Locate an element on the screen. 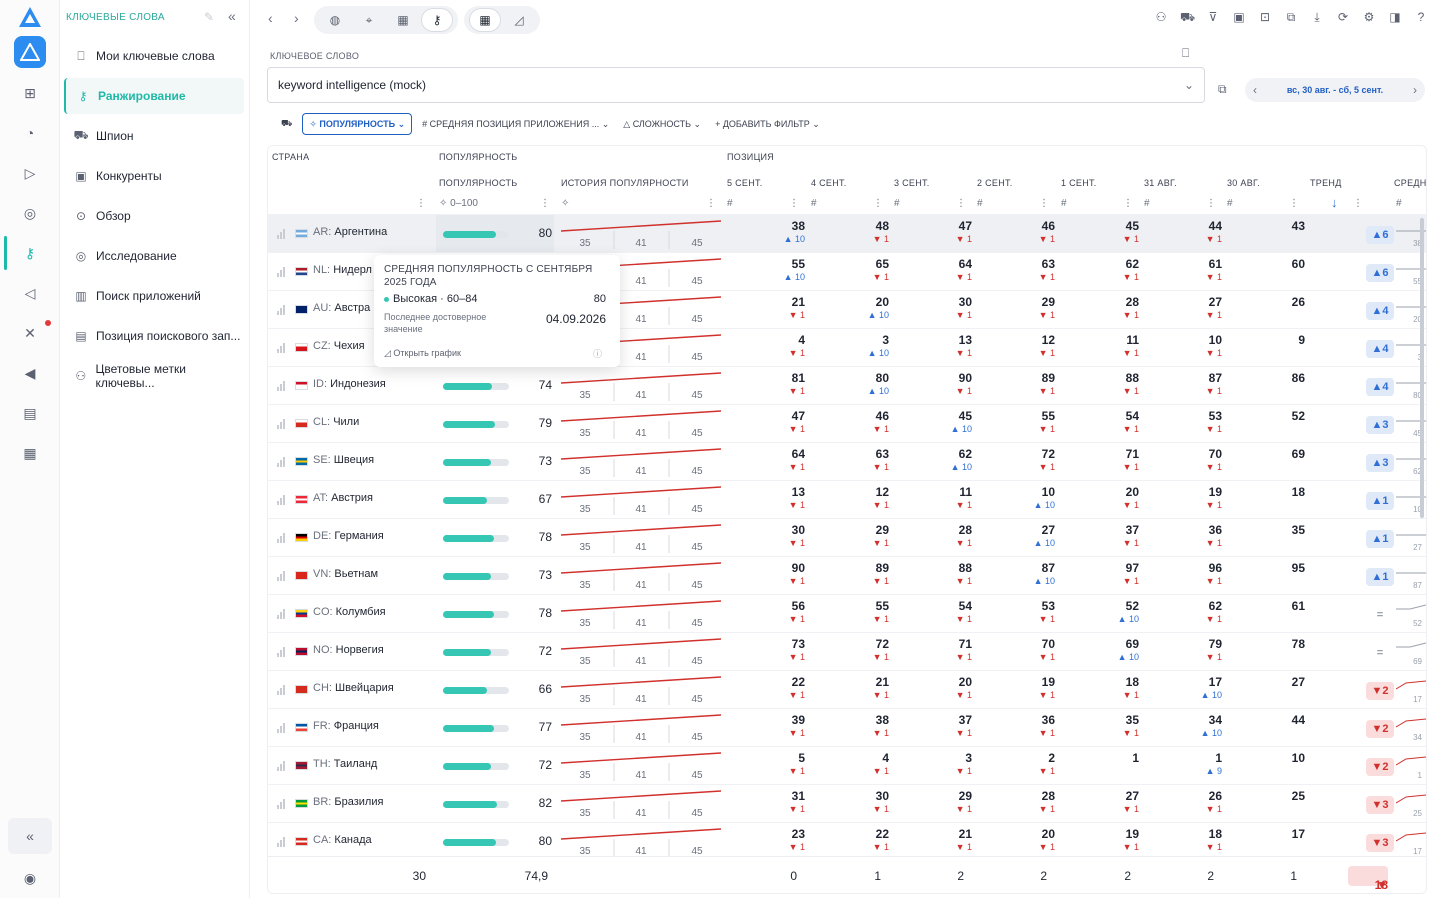 Image resolution: width=1440 pixels, height=898 pixels. position-cell: 27 is located at coordinates (1280, 682).